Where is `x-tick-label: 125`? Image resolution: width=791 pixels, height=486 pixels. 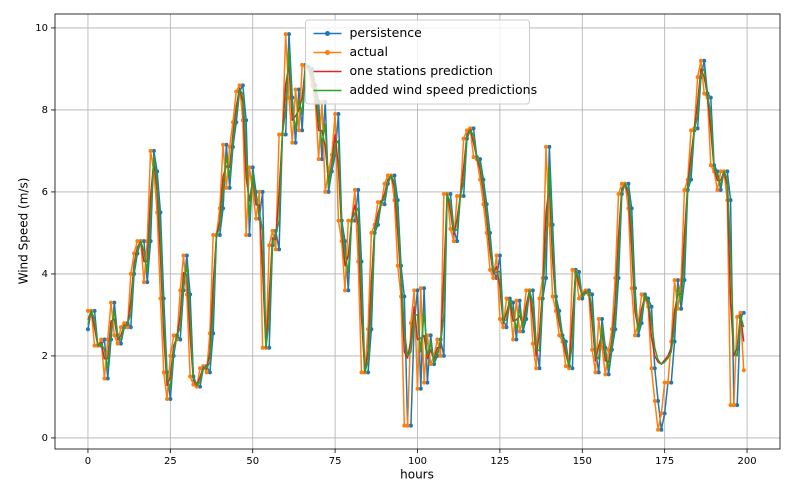 x-tick-label: 125 is located at coordinates (499, 461).